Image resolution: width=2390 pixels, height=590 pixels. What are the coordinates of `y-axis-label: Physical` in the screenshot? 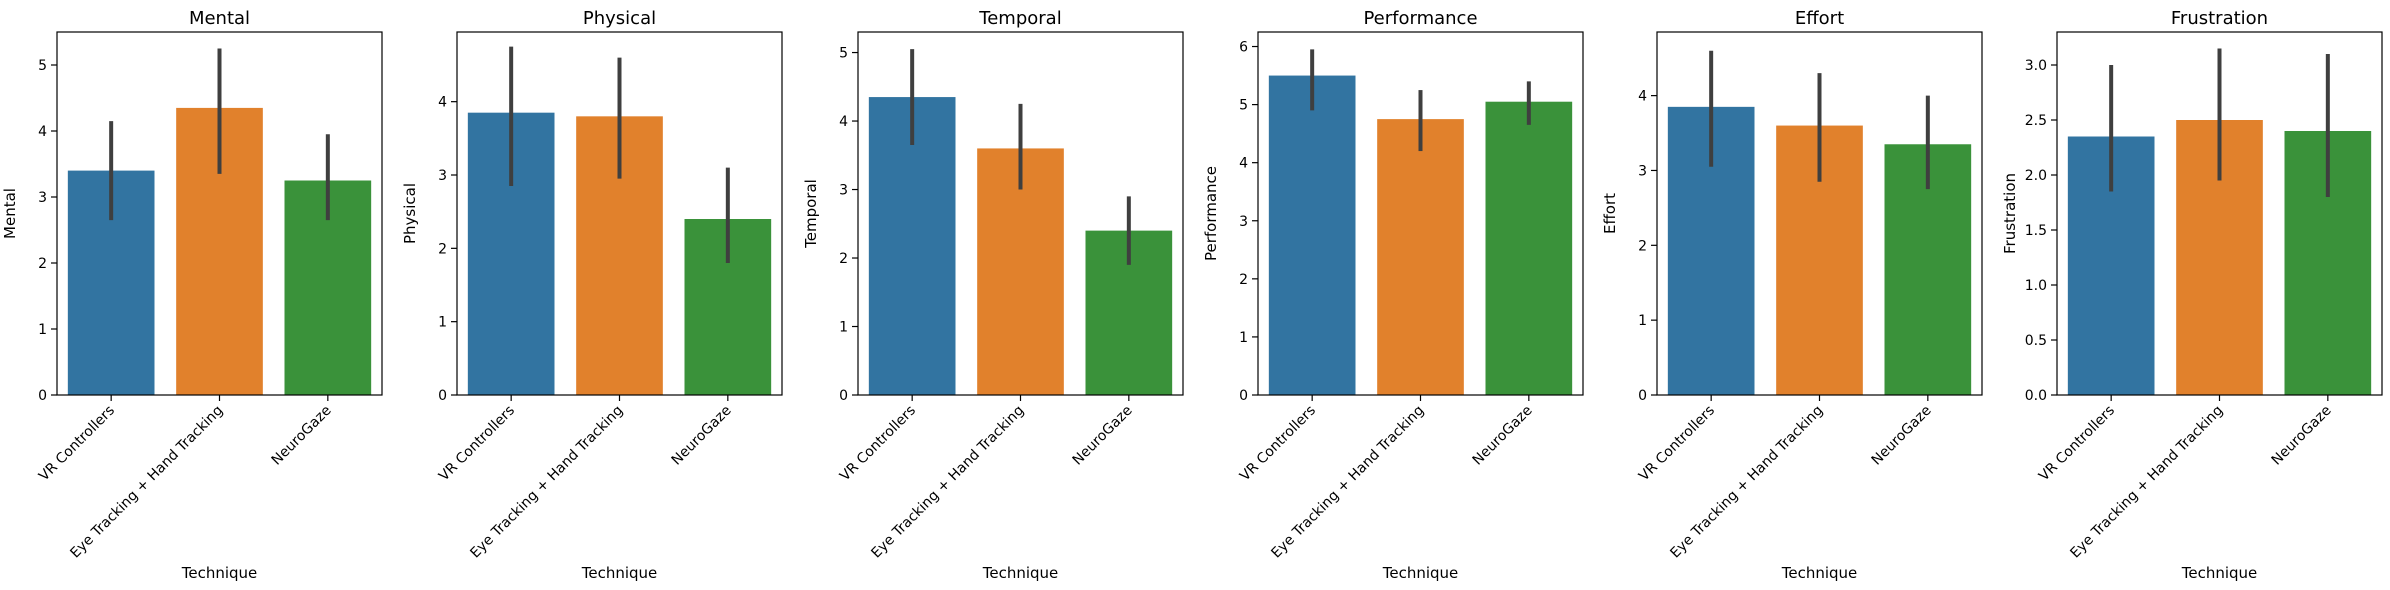 It's located at (410, 213).